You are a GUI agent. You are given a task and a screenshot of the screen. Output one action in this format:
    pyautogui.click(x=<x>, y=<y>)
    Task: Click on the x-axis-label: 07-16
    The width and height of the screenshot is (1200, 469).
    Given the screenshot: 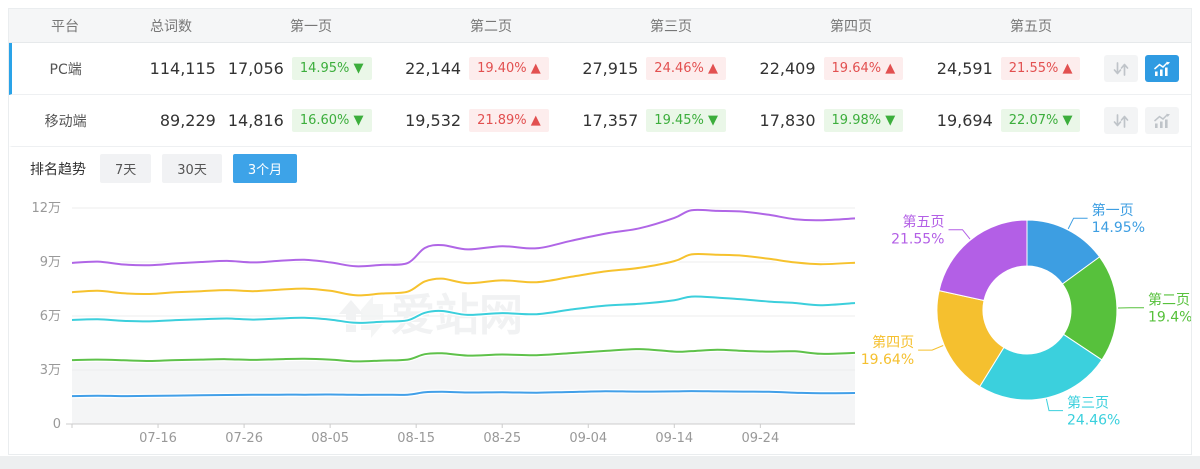 What is the action you would take?
    pyautogui.click(x=158, y=438)
    